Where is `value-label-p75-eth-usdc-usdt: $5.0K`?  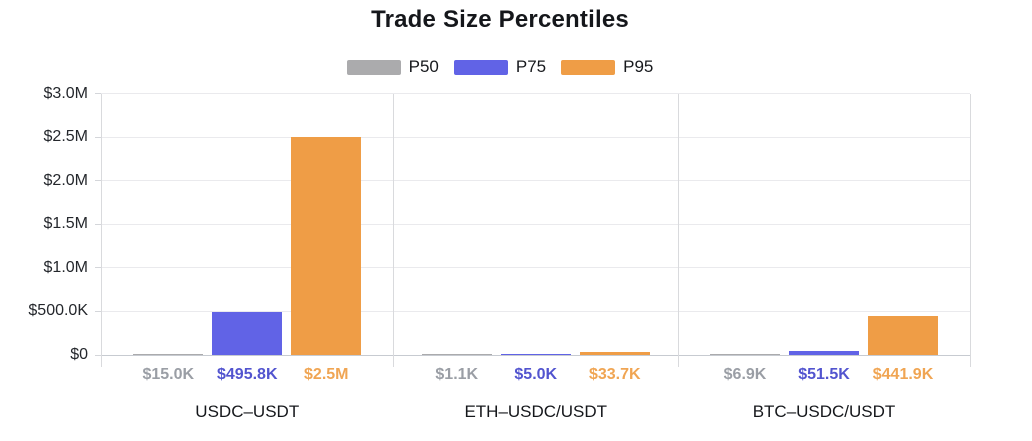
value-label-p75-eth-usdc-usdt: $5.0K is located at coordinates (536, 374).